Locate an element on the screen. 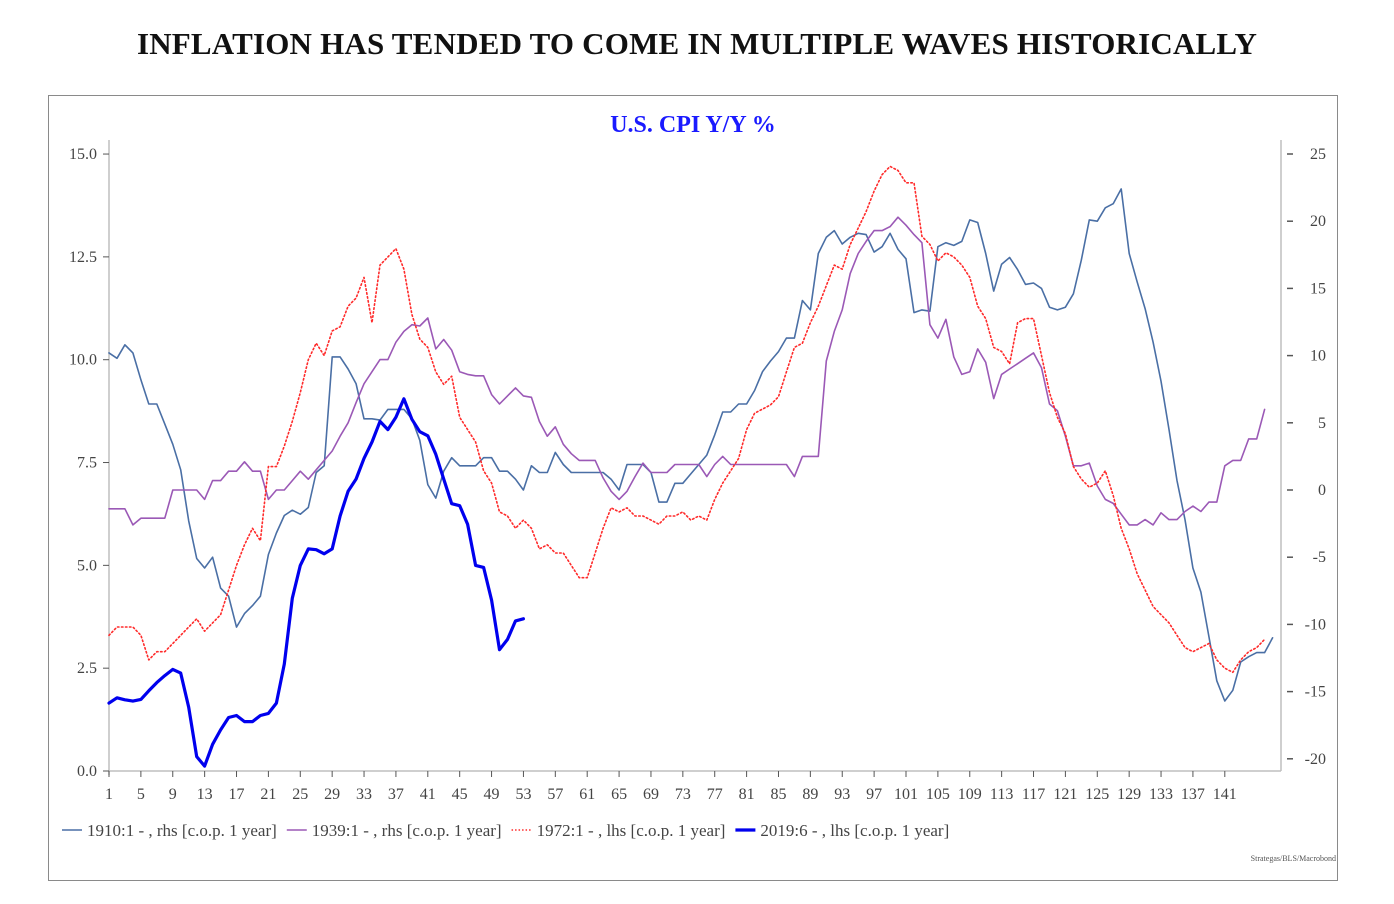 Image resolution: width=1394 pixels, height=904 pixels. left-tick-label: 7.5 is located at coordinates (87, 463).